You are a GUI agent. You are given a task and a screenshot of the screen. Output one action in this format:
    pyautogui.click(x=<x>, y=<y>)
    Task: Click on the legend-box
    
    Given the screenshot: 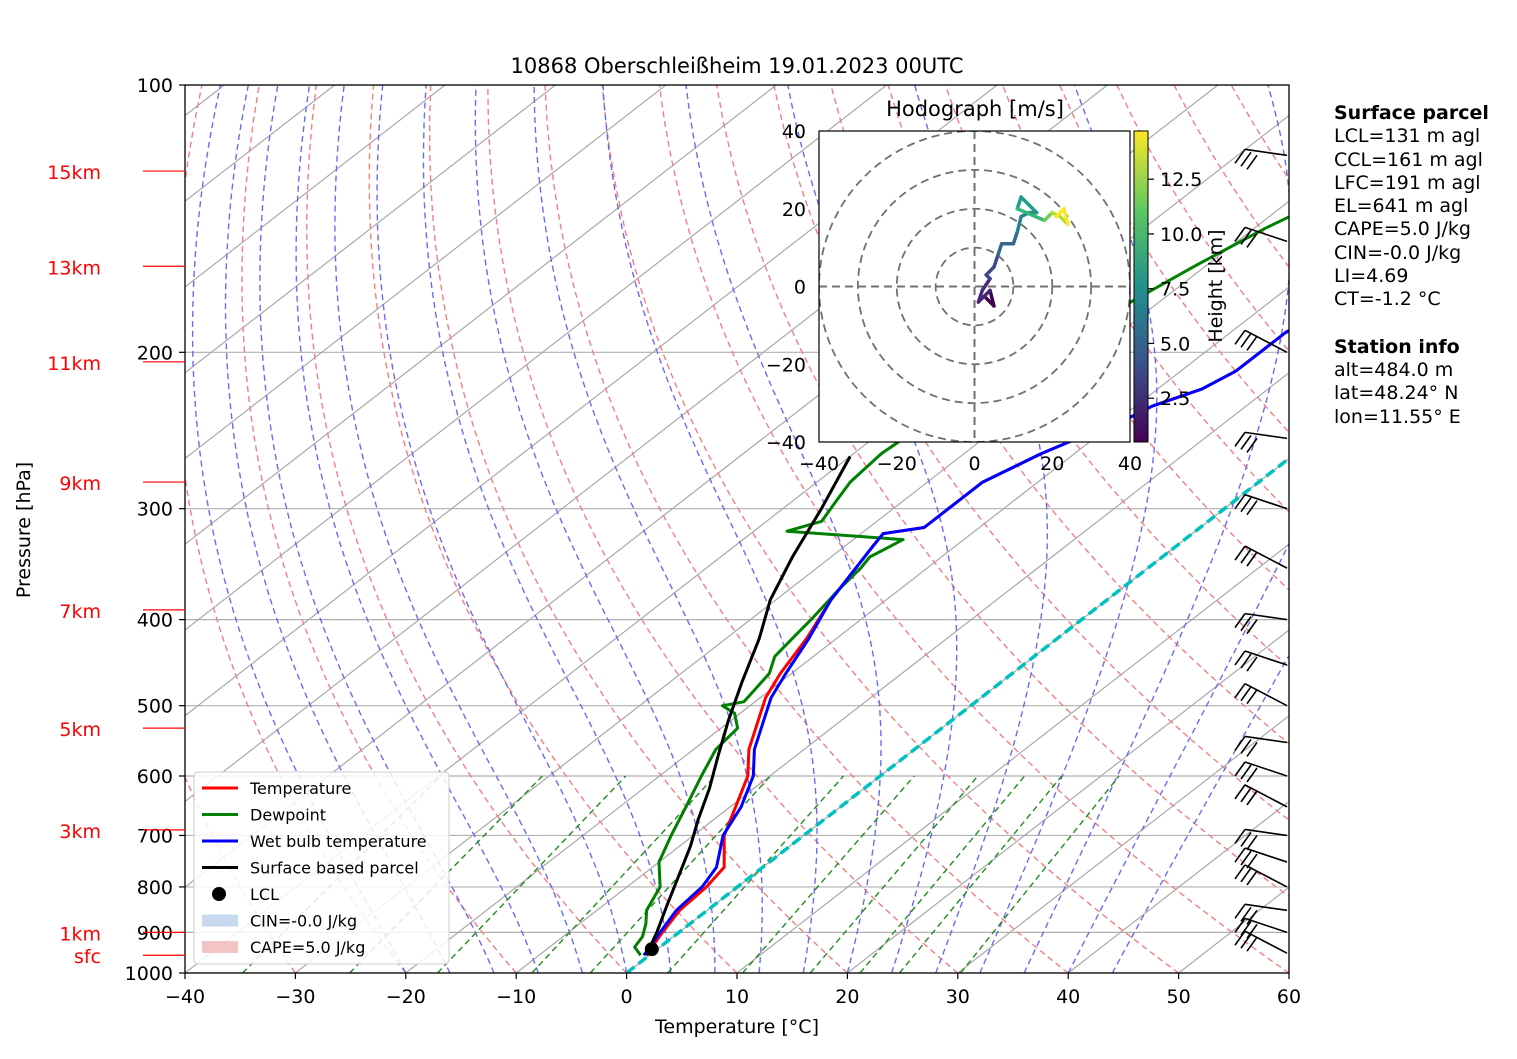 What is the action you would take?
    pyautogui.click(x=321, y=868)
    